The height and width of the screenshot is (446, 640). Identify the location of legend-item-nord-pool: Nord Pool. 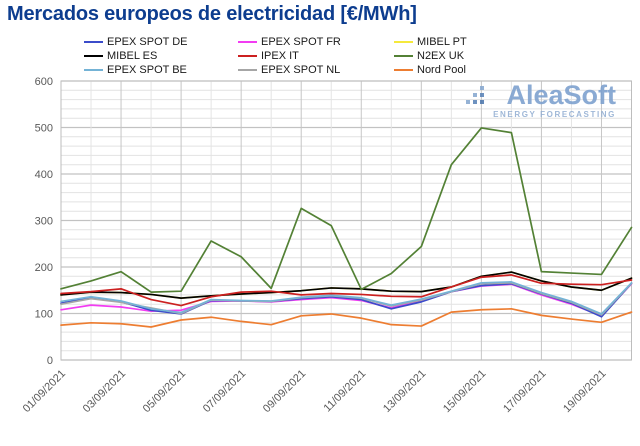
(430, 70).